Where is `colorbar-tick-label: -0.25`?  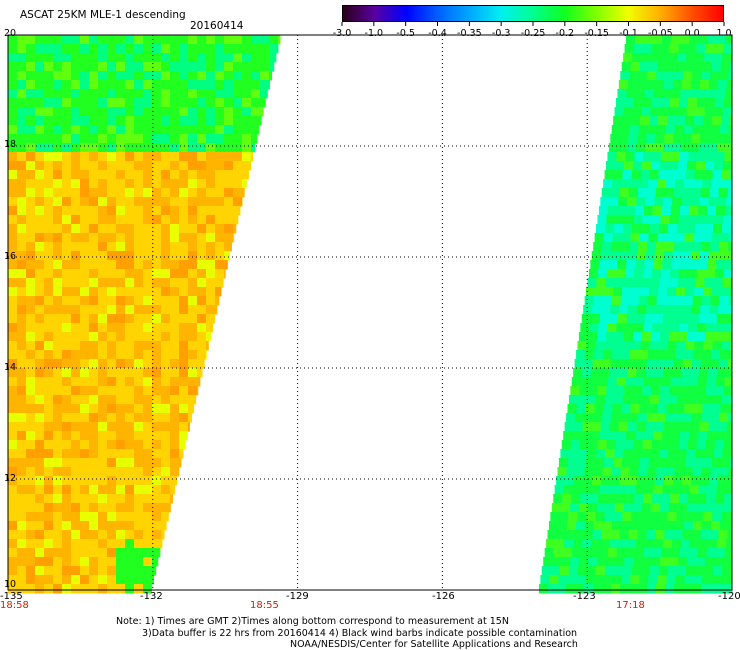 colorbar-tick-label: -0.25 is located at coordinates (533, 33).